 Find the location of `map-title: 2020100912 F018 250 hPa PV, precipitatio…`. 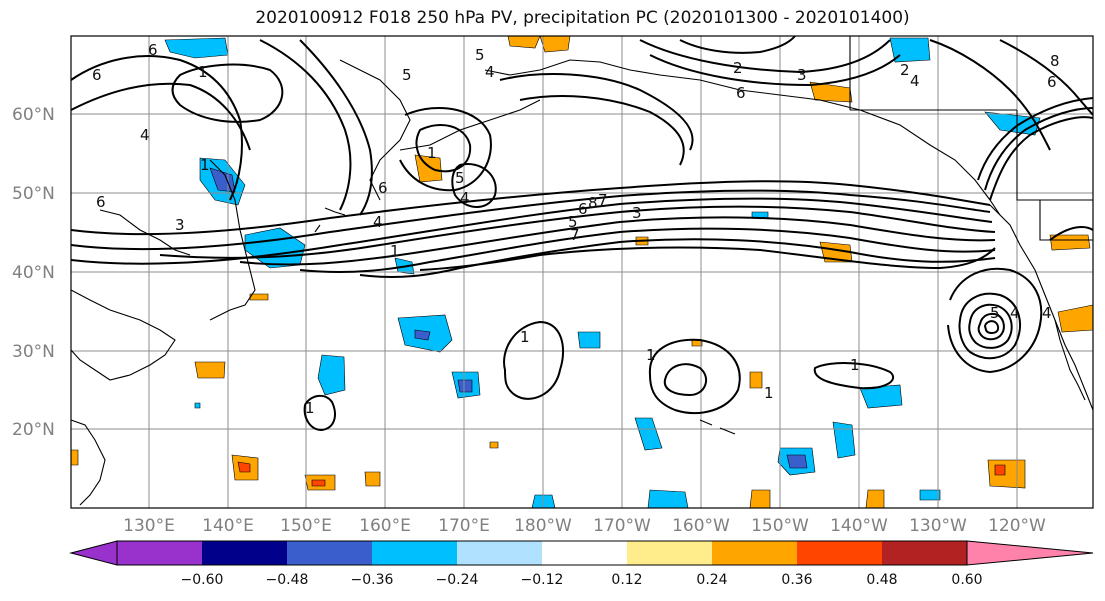

map-title: 2020100912 F018 250 hPa PV, precipitatio… is located at coordinates (582, 18).